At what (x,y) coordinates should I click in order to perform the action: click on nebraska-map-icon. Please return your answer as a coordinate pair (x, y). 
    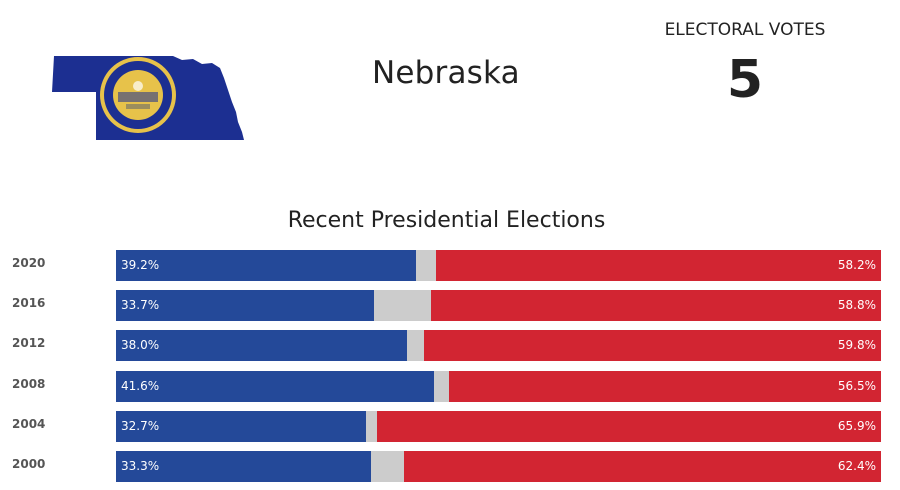
    Looking at the image, I should click on (149, 96).